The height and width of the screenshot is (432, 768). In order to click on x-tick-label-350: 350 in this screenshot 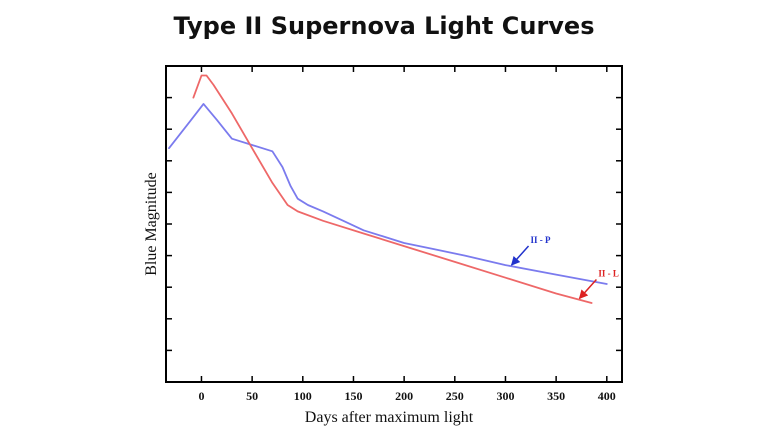, I will do `click(556, 396)`.